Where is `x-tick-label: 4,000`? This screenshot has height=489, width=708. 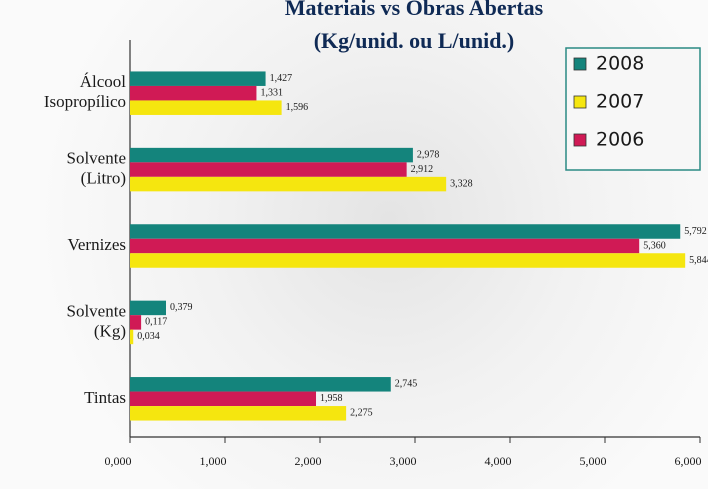
x-tick-label: 4,000 is located at coordinates (498, 461).